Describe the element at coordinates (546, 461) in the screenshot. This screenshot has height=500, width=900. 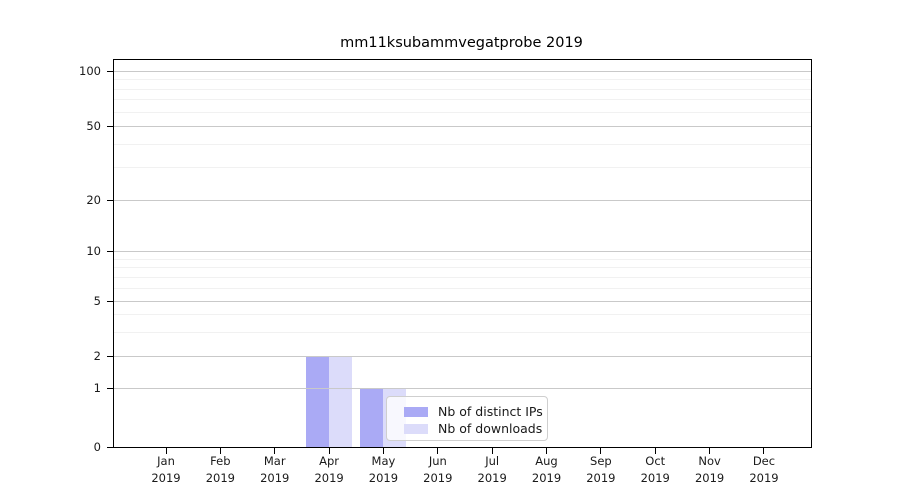
I see `x-tick-month: Aug` at that location.